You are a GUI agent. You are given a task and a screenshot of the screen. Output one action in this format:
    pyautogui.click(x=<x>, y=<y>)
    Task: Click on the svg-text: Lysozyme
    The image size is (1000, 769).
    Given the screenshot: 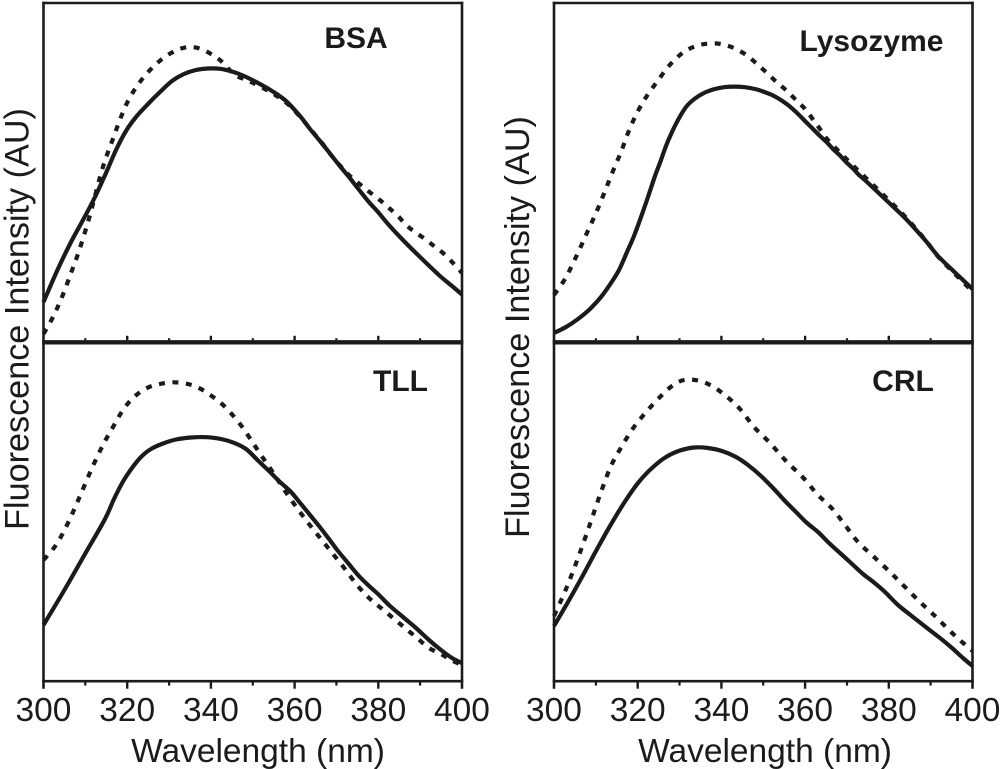 What is the action you would take?
    pyautogui.click(x=872, y=41)
    